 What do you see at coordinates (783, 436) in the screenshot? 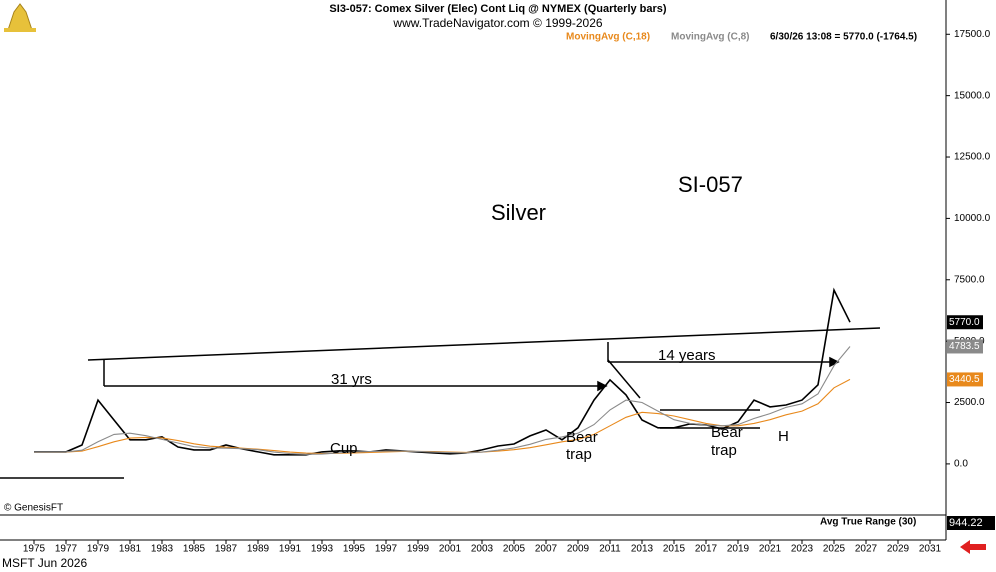
I see `annotation: H` at bounding box center [783, 436].